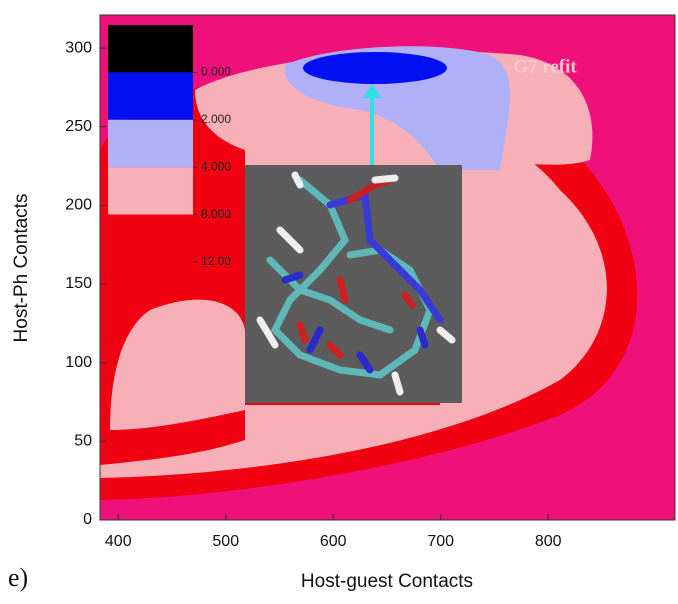  I want to click on y-tick-label: 150, so click(78, 283).